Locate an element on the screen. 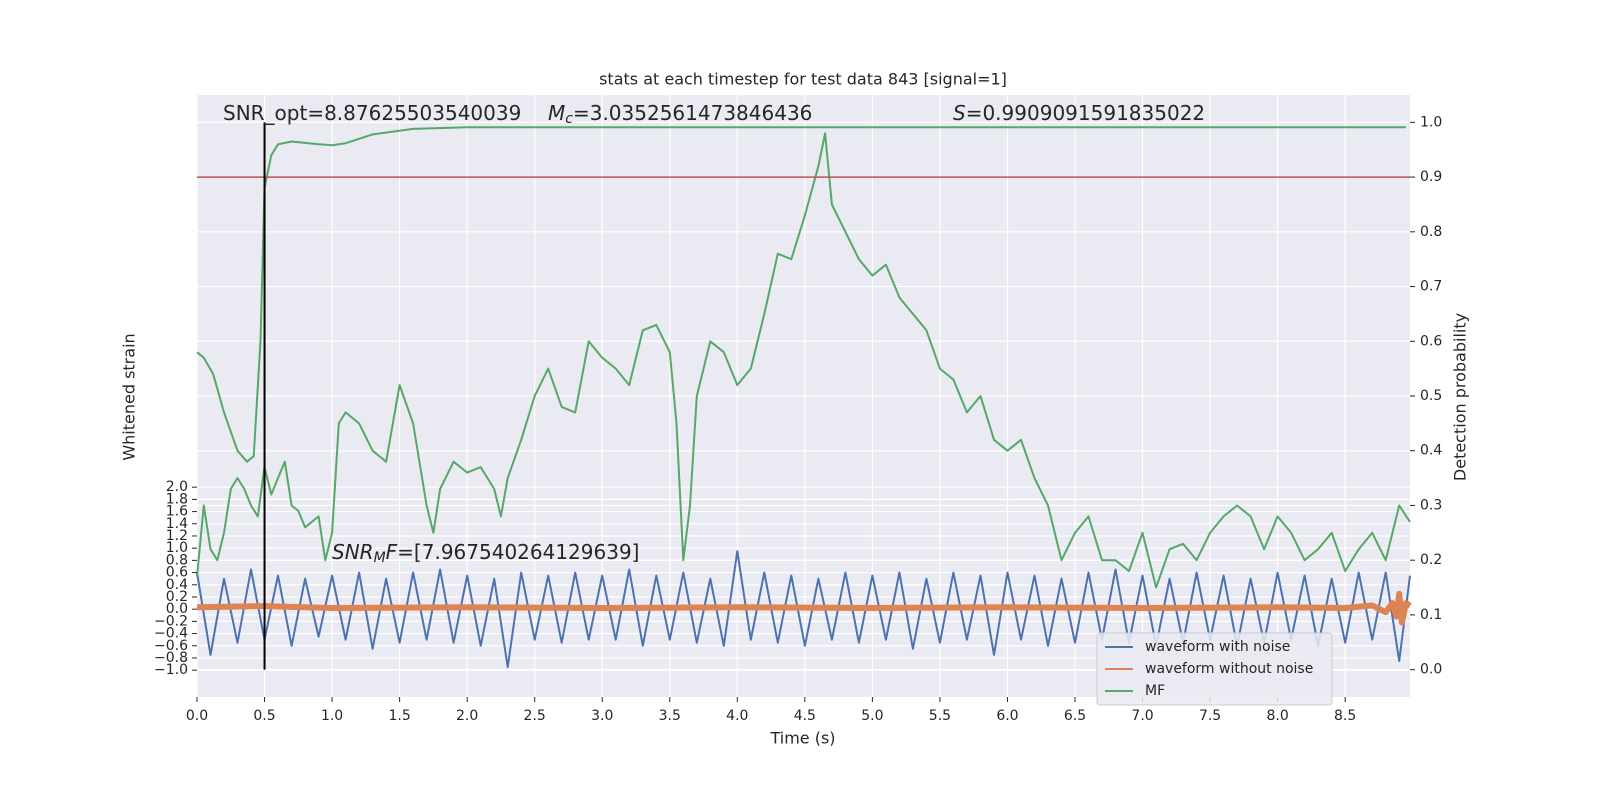 The width and height of the screenshot is (1600, 804). x-tick-label: 1.0 is located at coordinates (332, 716).